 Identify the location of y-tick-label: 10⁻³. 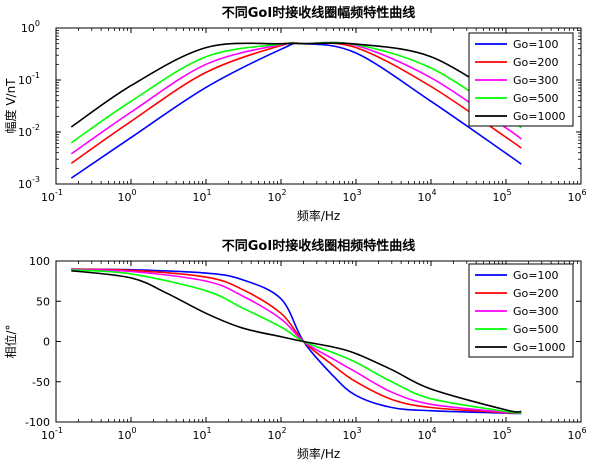
(29, 183).